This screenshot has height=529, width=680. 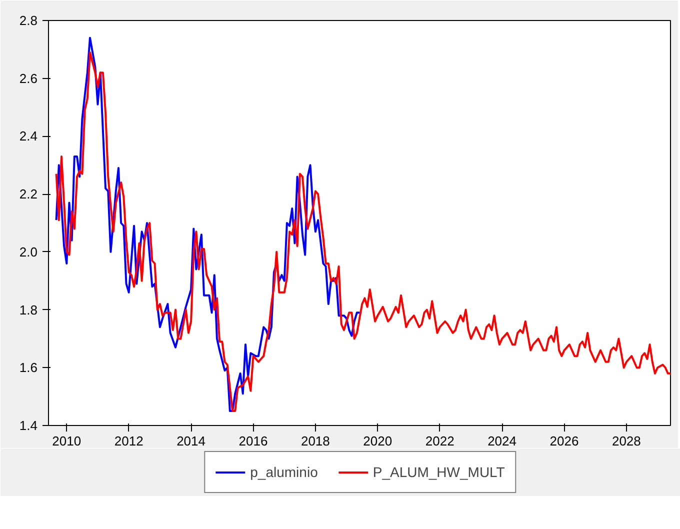 I want to click on x-tick-label: 2014, so click(x=191, y=441).